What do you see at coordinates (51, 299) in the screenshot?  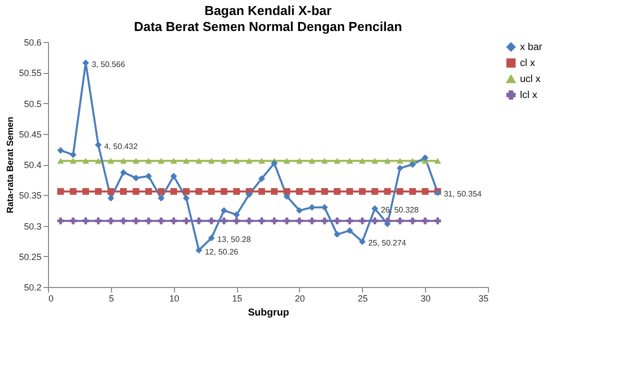 I see `x-tick-label: 0` at bounding box center [51, 299].